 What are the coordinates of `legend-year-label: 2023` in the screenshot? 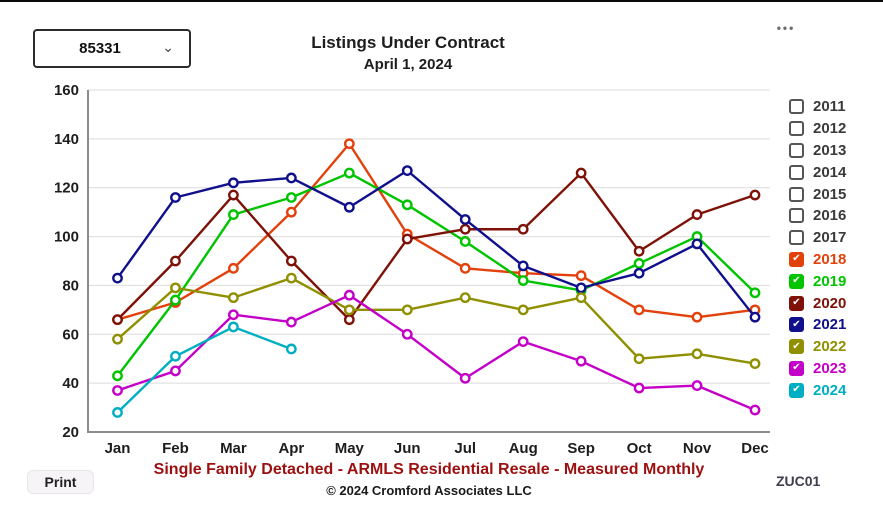 It's located at (830, 368).